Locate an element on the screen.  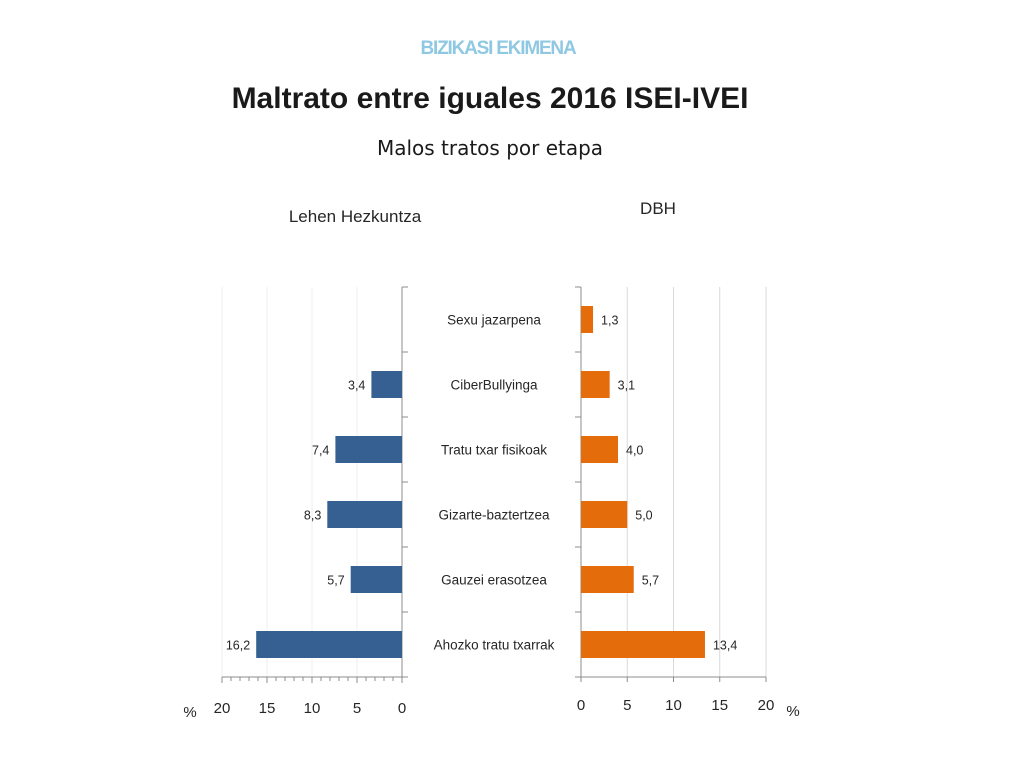
right-tick-label: 20 is located at coordinates (766, 705).